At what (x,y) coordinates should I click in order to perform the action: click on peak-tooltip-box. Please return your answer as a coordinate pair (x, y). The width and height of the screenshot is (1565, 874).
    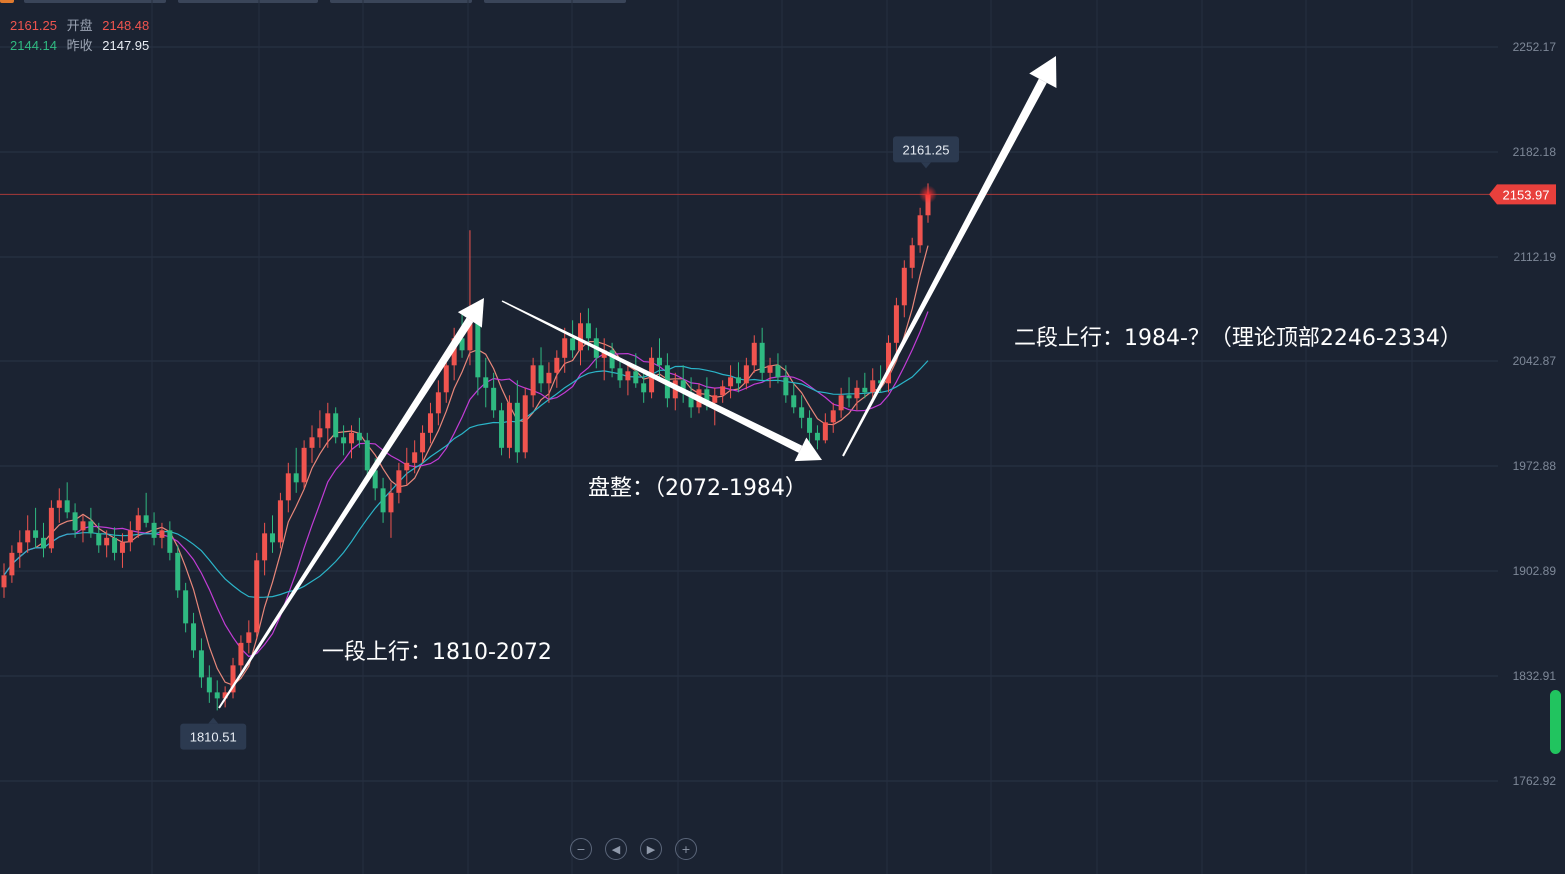
    Looking at the image, I should click on (926, 149).